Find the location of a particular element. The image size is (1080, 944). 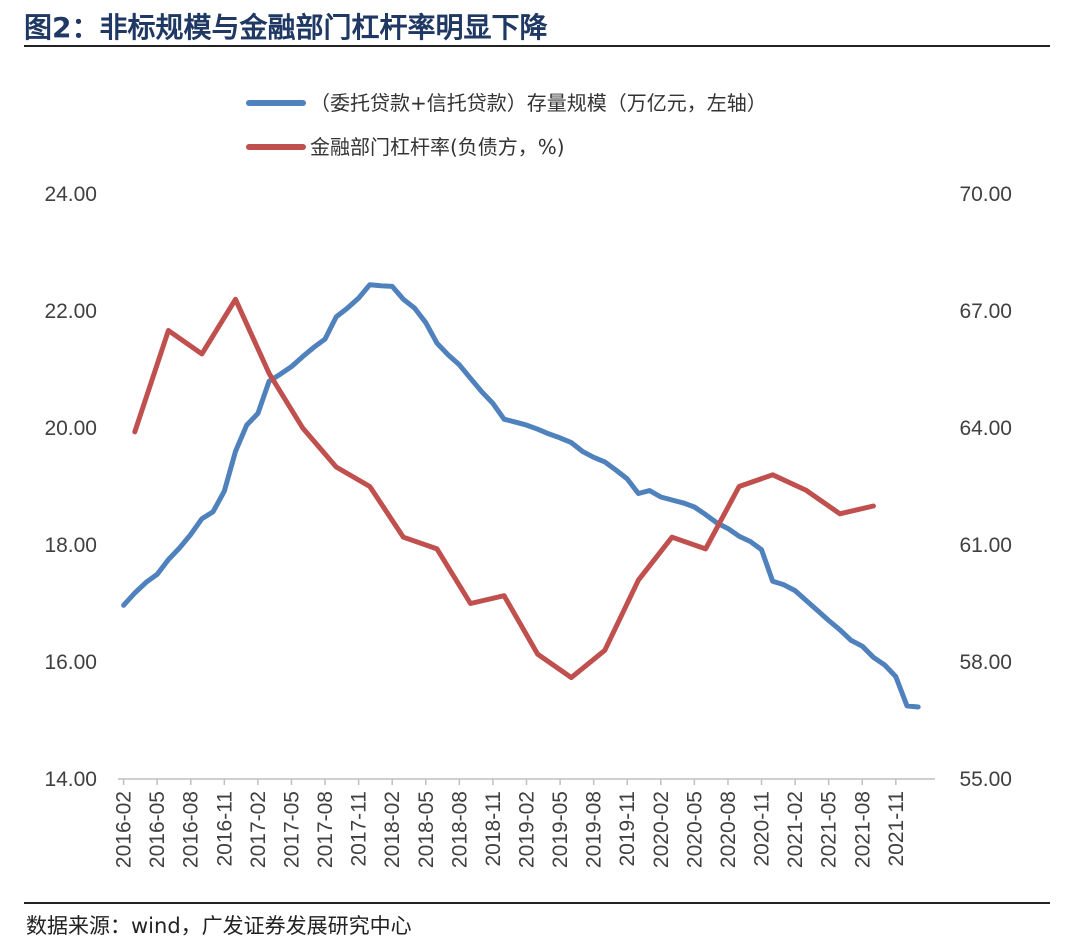

x-tick-label: 2017-08 is located at coordinates (325, 829).